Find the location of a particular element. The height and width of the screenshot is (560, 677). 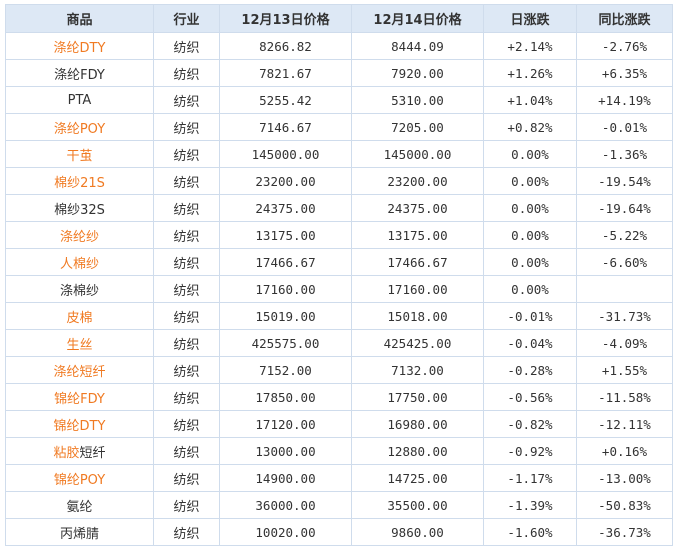

product-name-cell: 涤纶FDY is located at coordinates (79, 73).